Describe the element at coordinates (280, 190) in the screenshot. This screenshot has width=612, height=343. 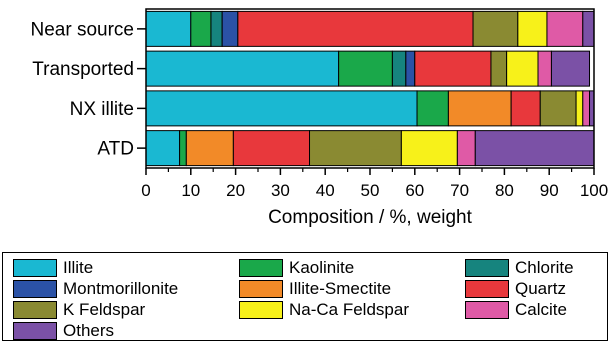
I see `x-tick-label: 30` at that location.